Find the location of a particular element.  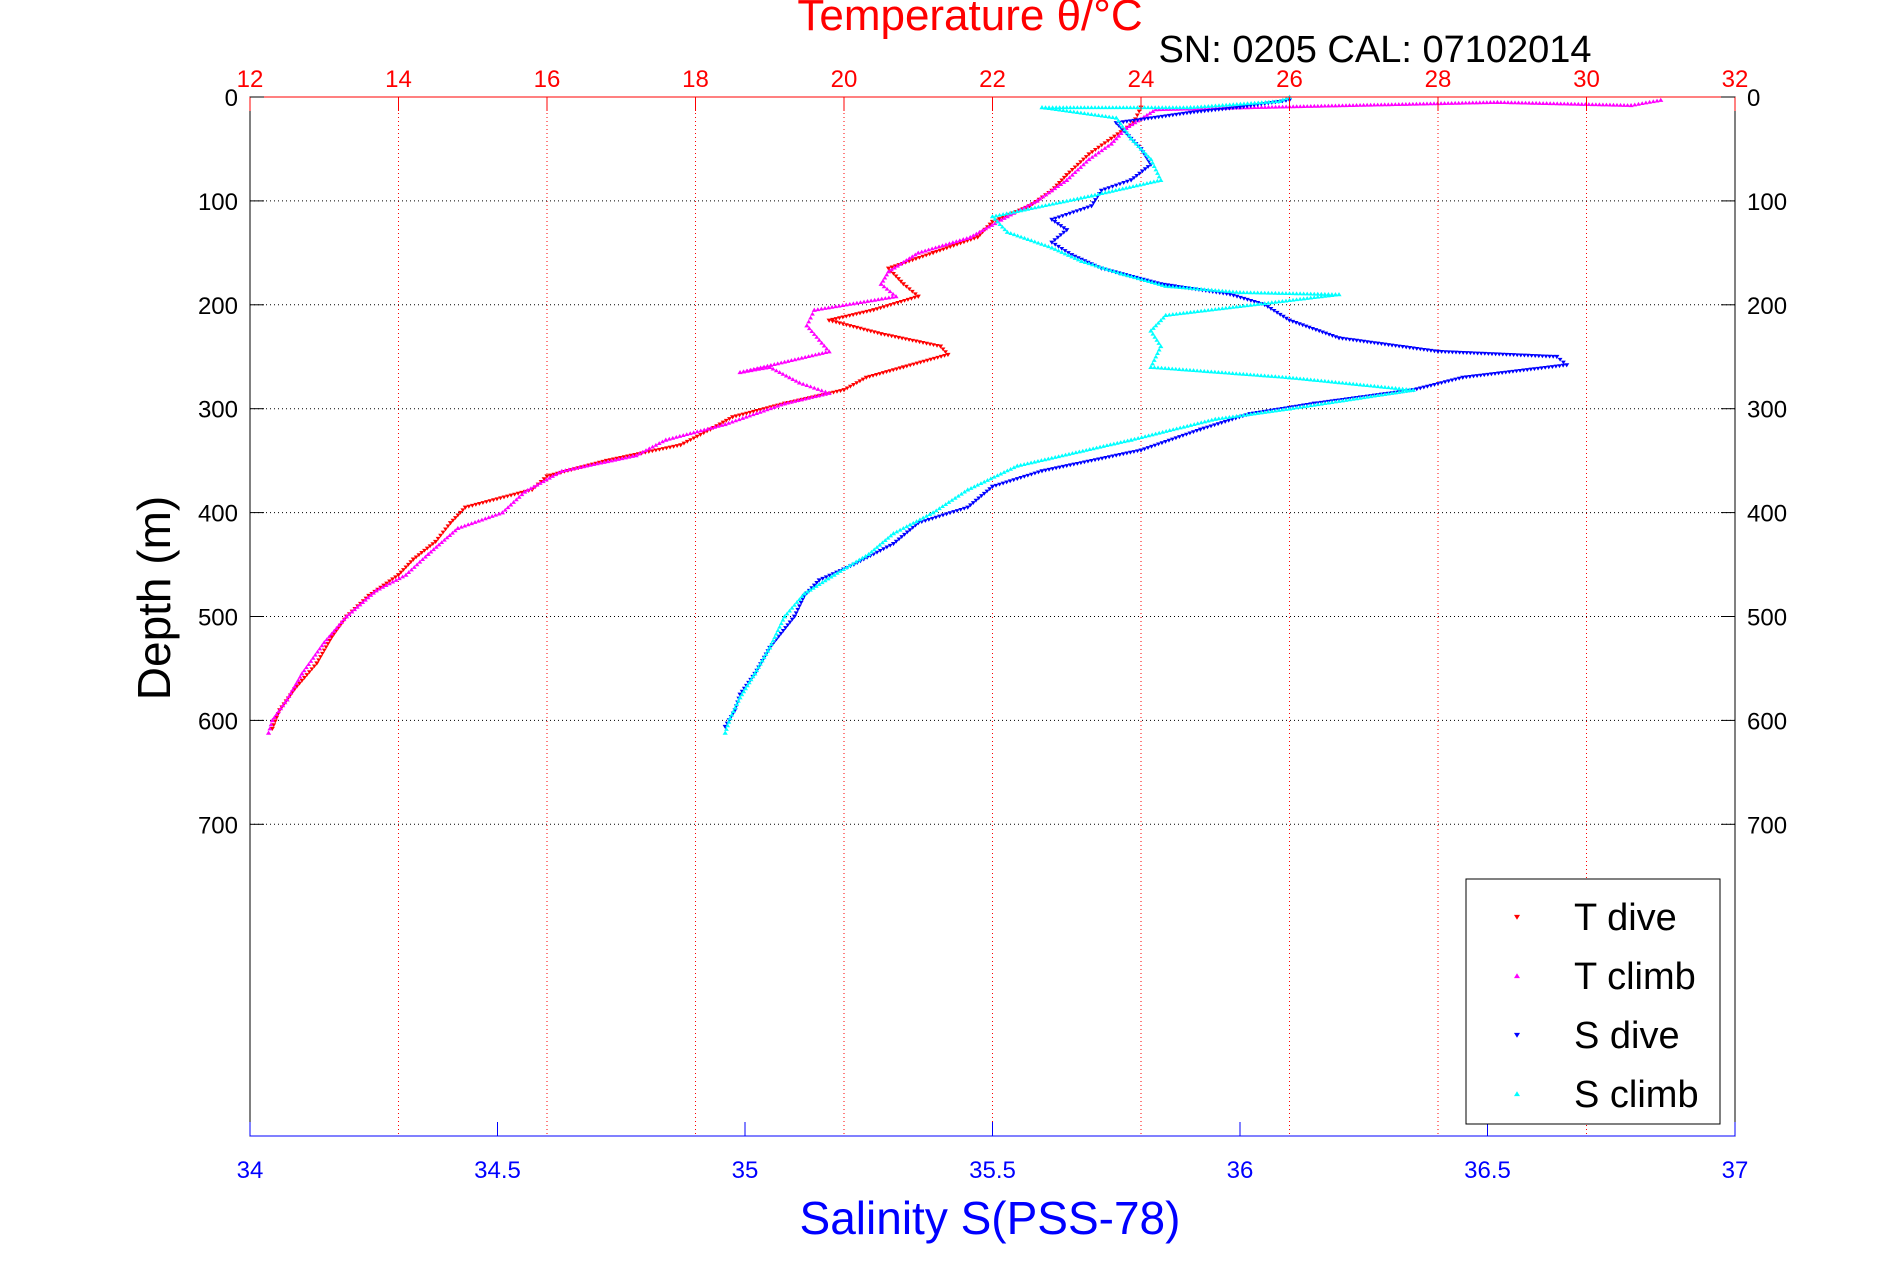

temperature-tick-label: 18 is located at coordinates (695, 79).